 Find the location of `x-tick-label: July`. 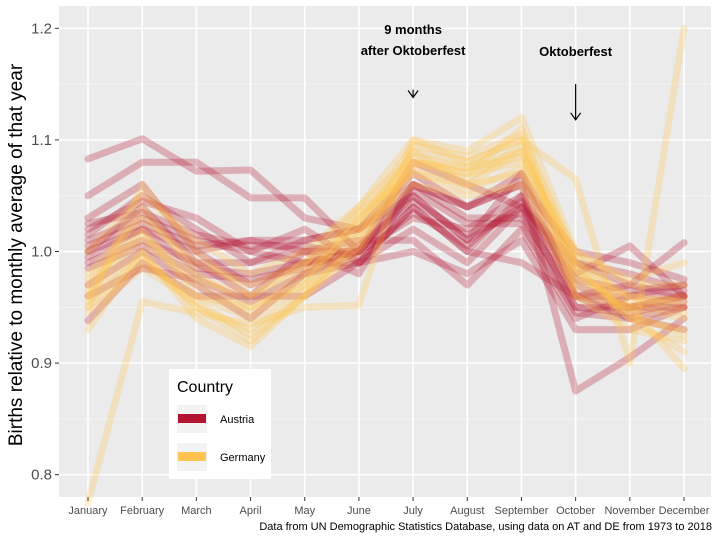

x-tick-label: July is located at coordinates (413, 511).